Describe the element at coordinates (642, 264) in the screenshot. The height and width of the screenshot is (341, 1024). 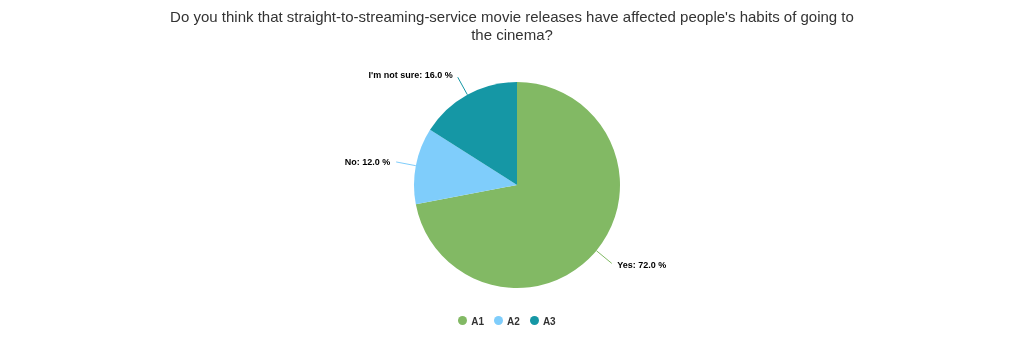
I see `data-label: Yes: 72.0 %` at that location.